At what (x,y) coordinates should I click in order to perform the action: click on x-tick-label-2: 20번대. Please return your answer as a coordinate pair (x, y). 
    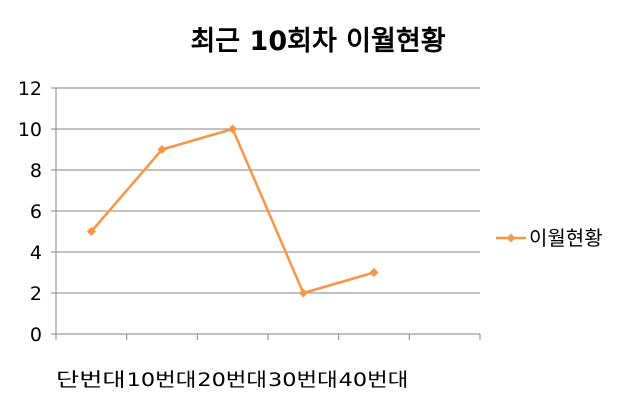
    Looking at the image, I should click on (232, 380).